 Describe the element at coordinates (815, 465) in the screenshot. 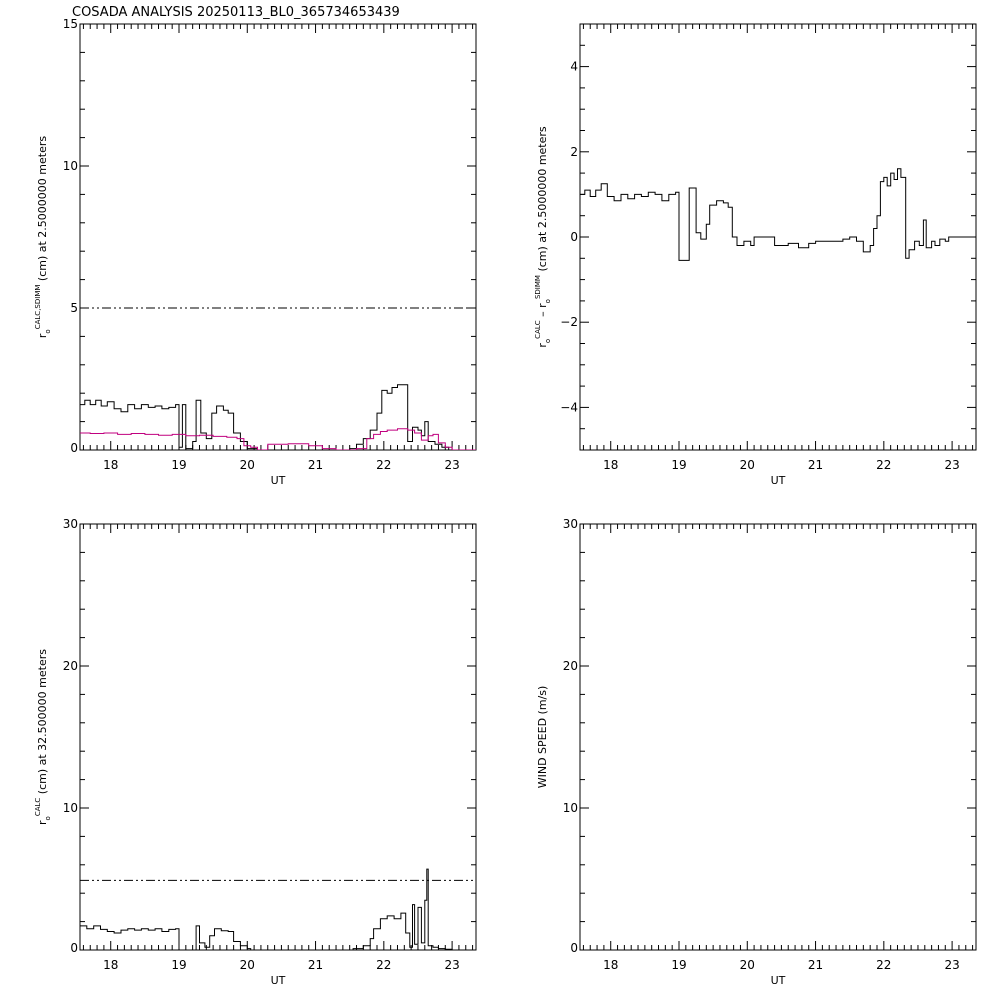

I see `chart-1-x-tick-label: 21` at that location.